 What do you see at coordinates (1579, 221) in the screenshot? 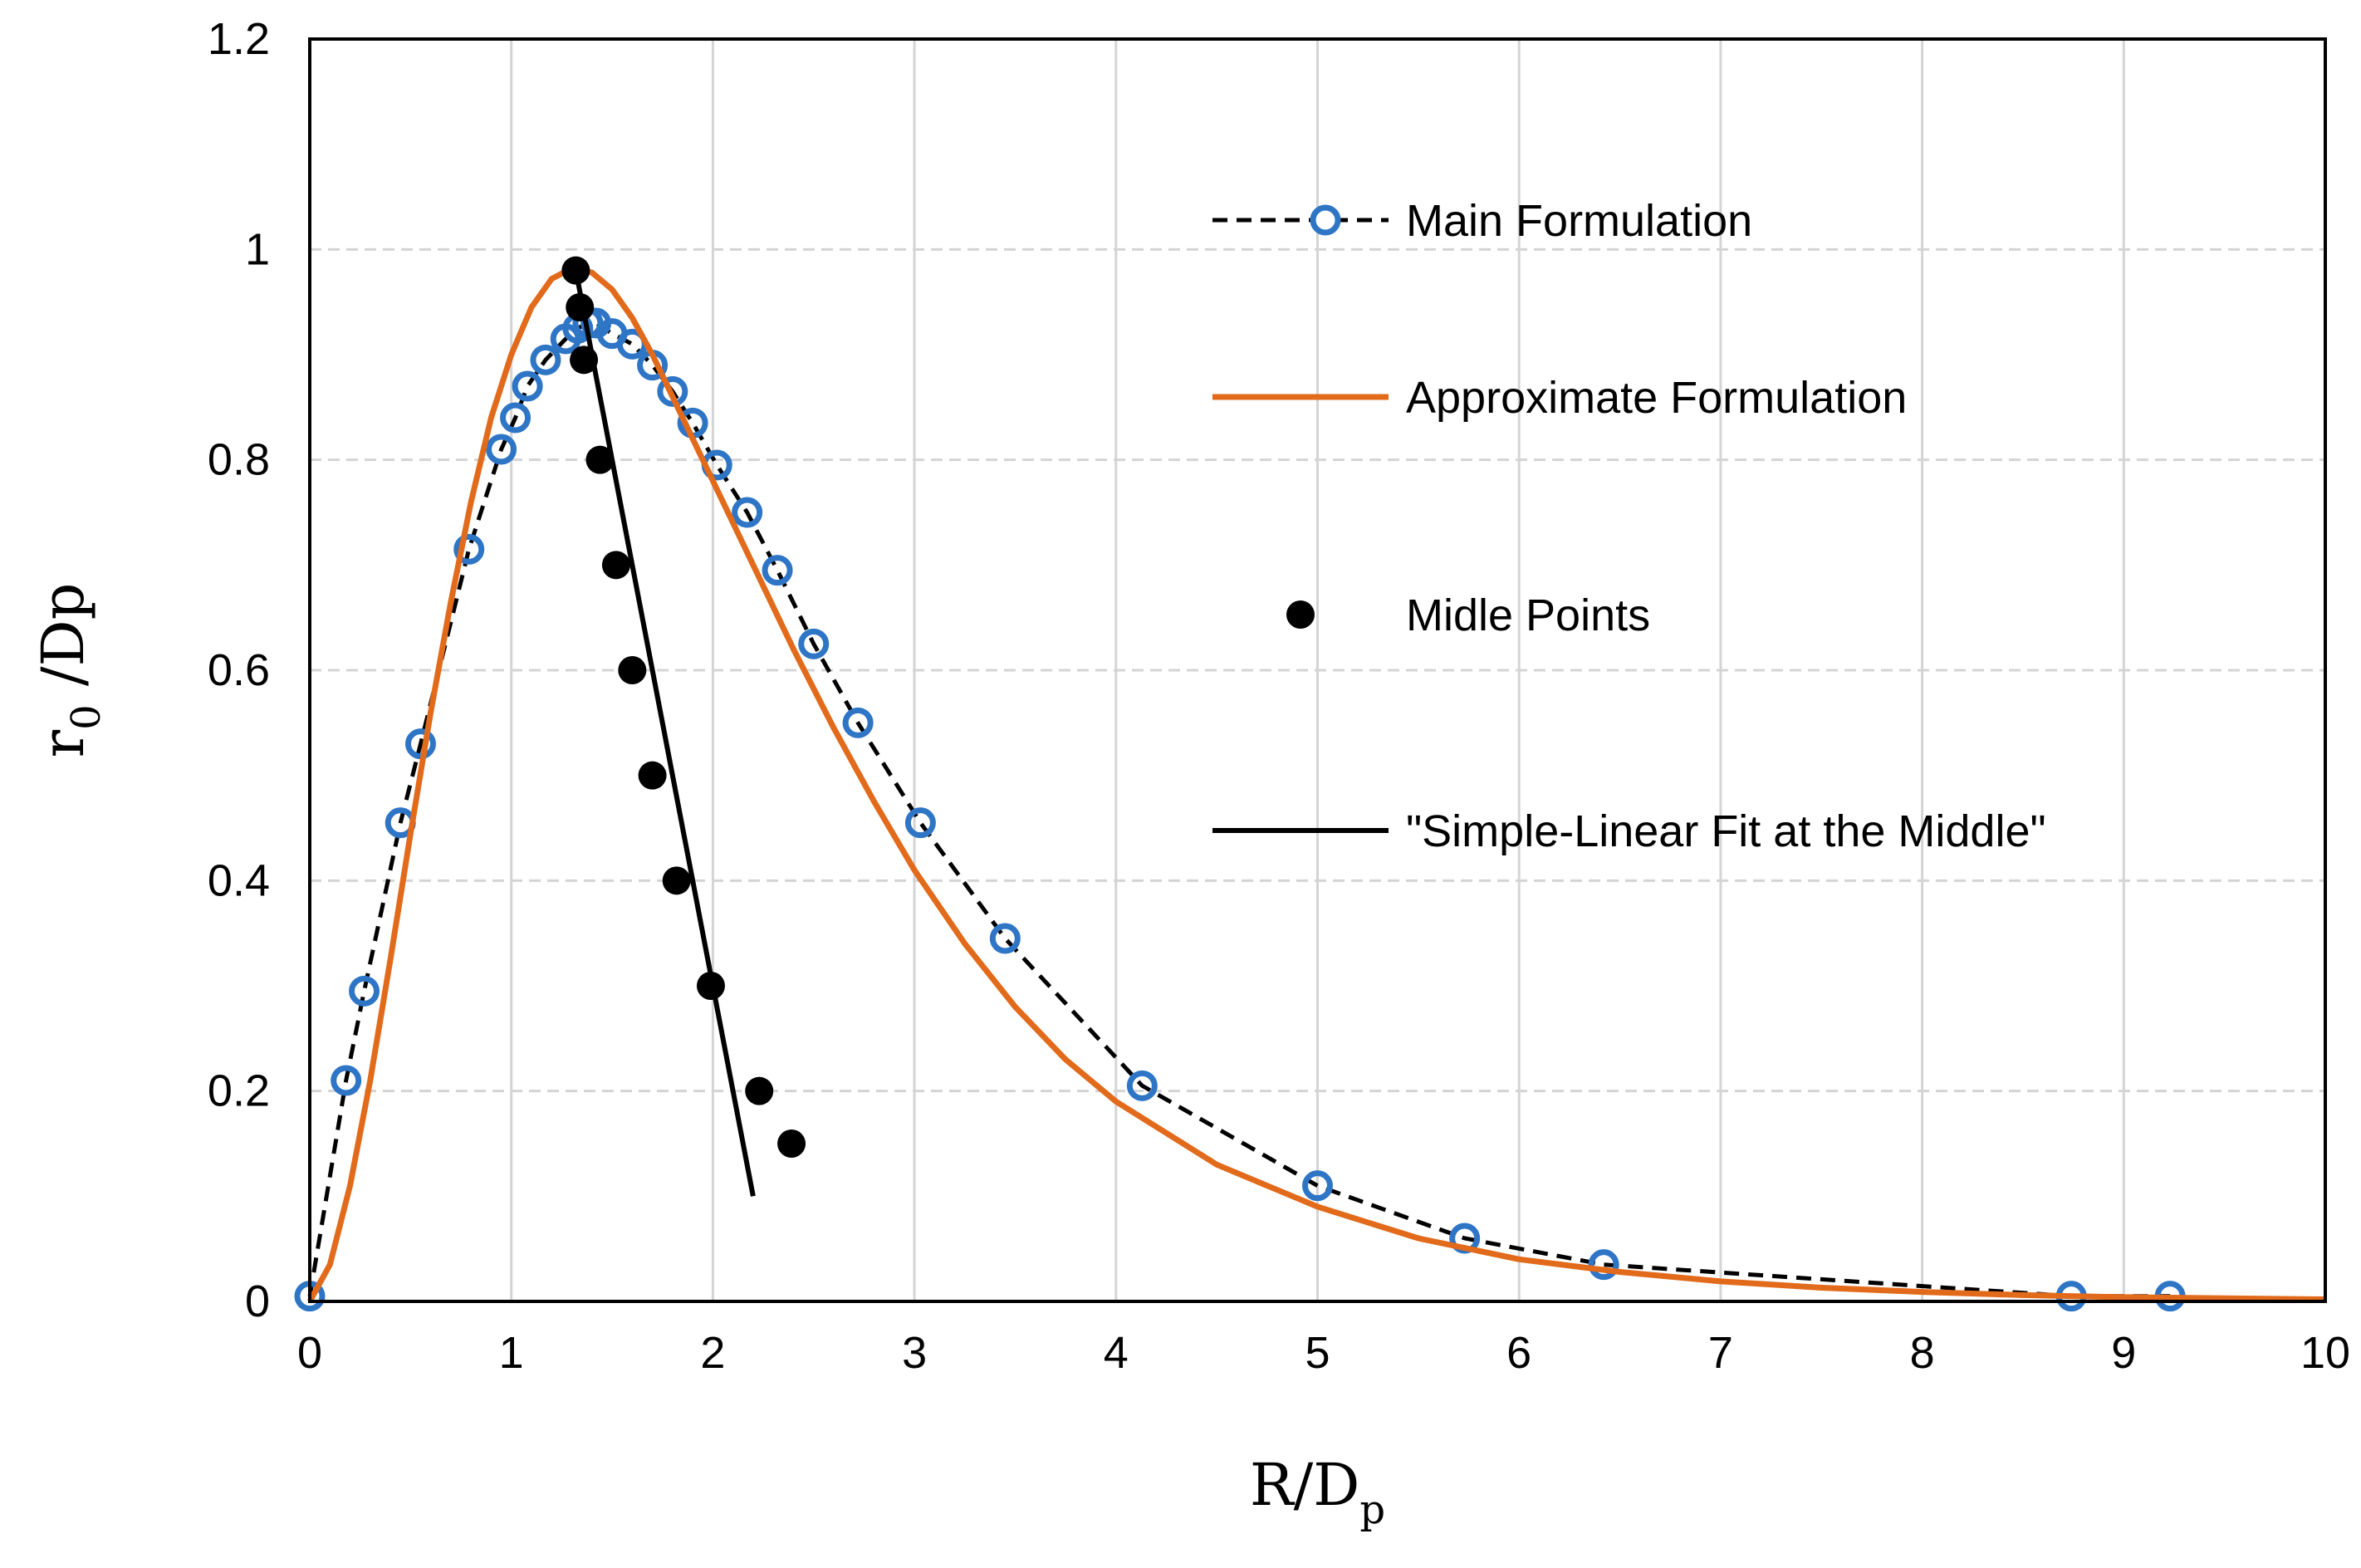
I see `legend-label-main: Main Formulation` at bounding box center [1579, 221].